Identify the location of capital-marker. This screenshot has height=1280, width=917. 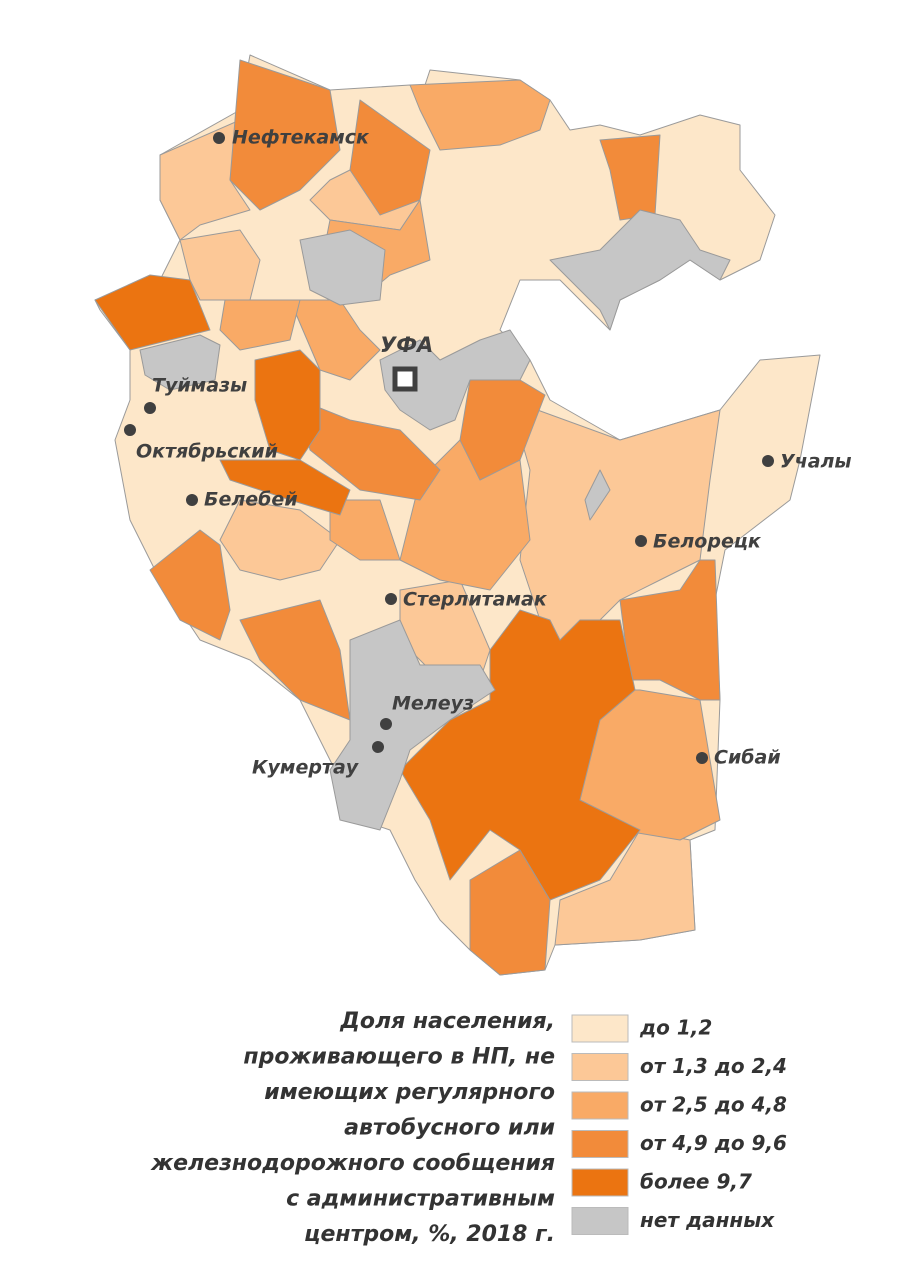
(405, 379).